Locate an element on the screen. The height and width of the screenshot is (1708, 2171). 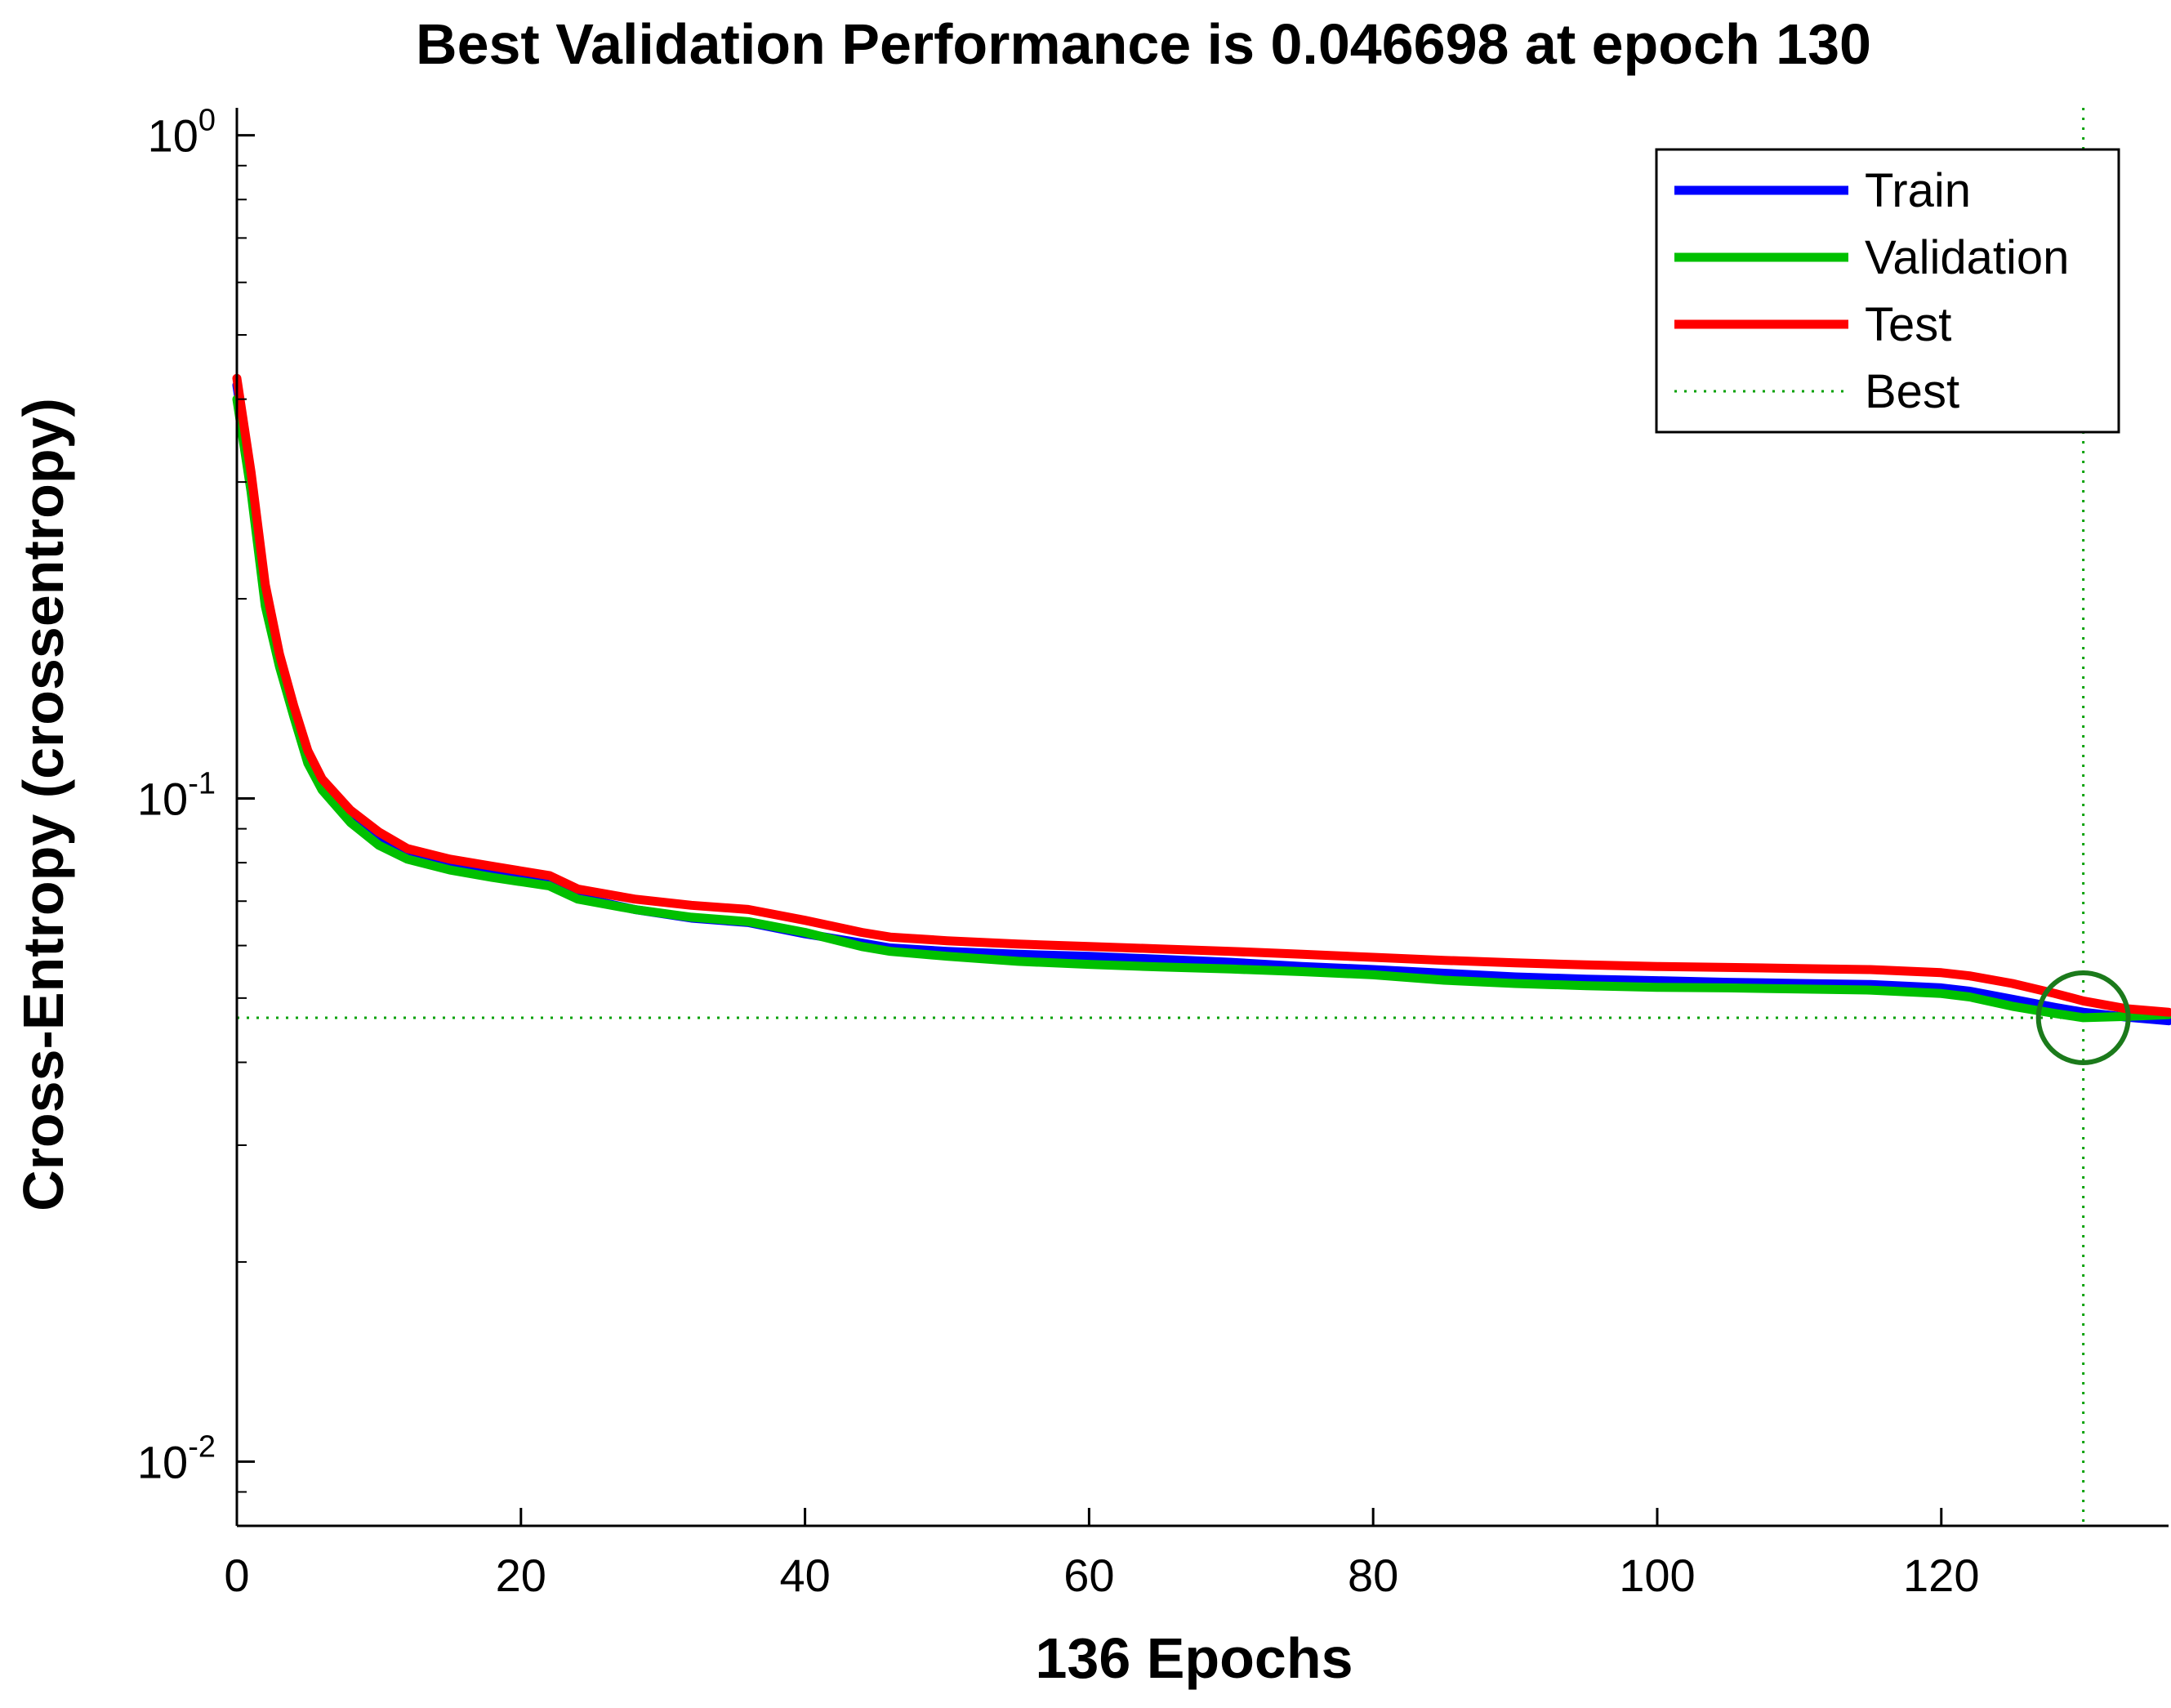
x-tick-label: 100 is located at coordinates (1657, 1575).